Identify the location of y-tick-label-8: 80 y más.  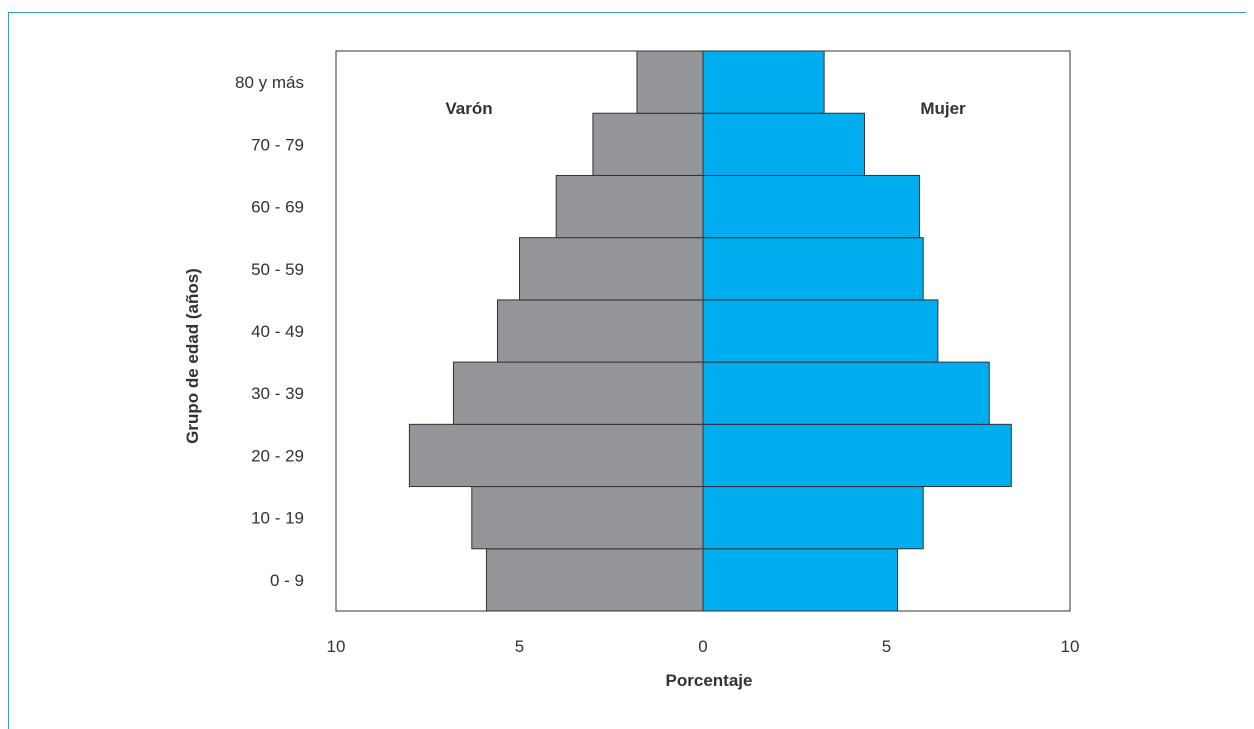
(269, 82).